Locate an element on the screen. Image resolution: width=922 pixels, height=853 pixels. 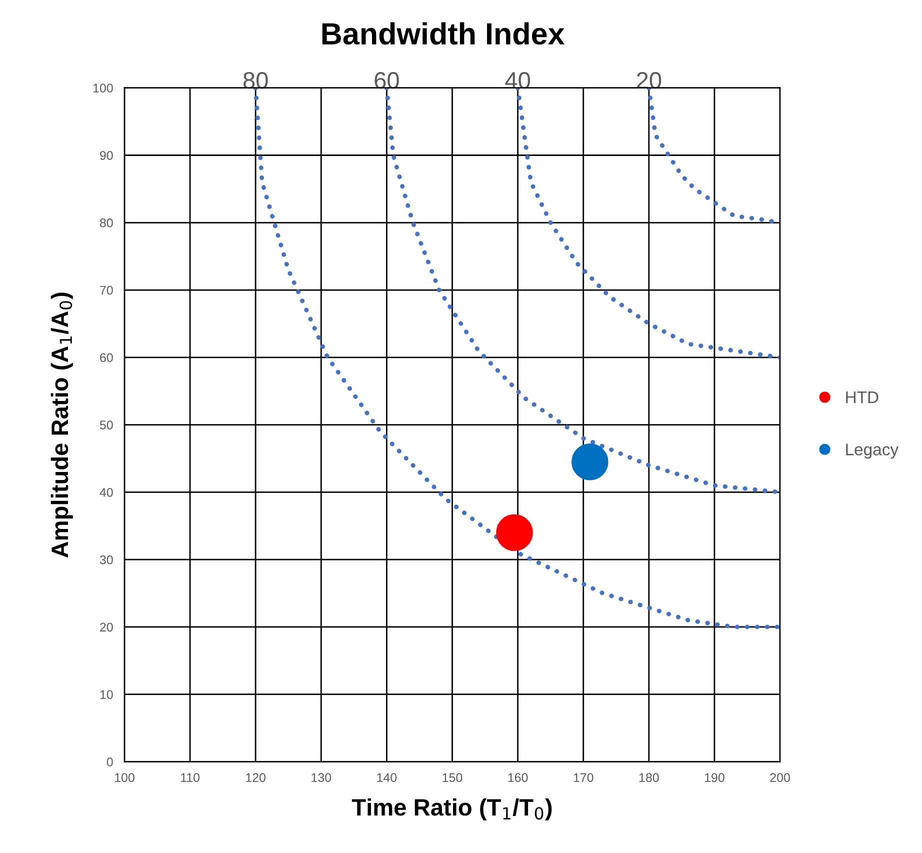
x-tick-label: 150 is located at coordinates (452, 777).